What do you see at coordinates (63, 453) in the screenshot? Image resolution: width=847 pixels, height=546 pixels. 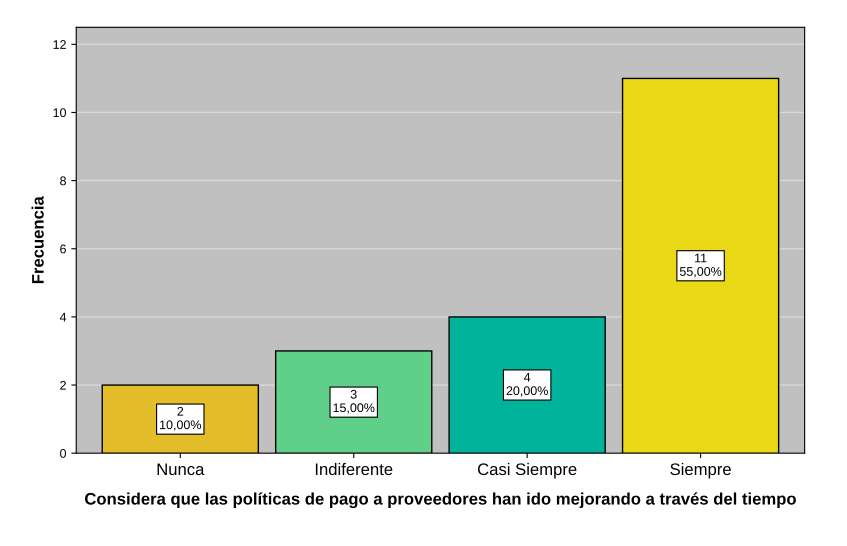 I see `y-tick-label: 0` at bounding box center [63, 453].